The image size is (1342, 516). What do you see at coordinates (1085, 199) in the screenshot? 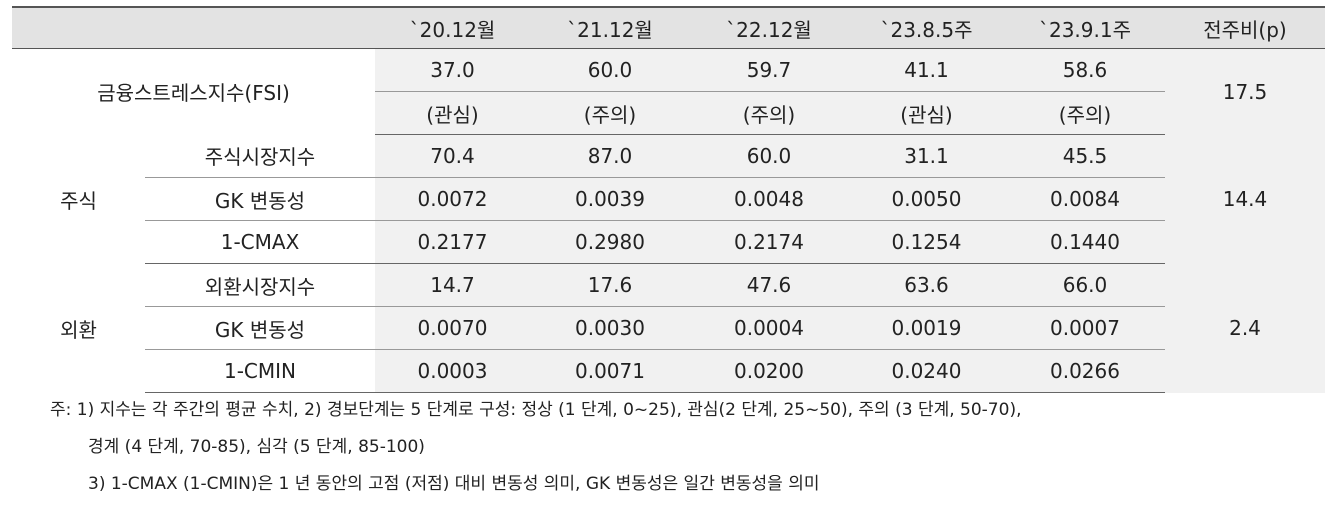
I see `value-cell: 0.0084` at bounding box center [1085, 199].